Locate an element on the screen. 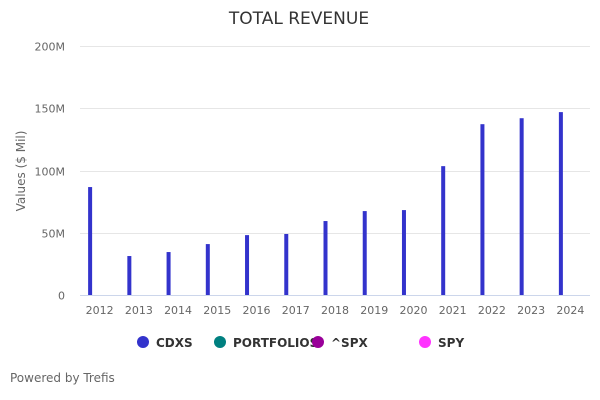  x-tick-label: 2018 is located at coordinates (335, 310).